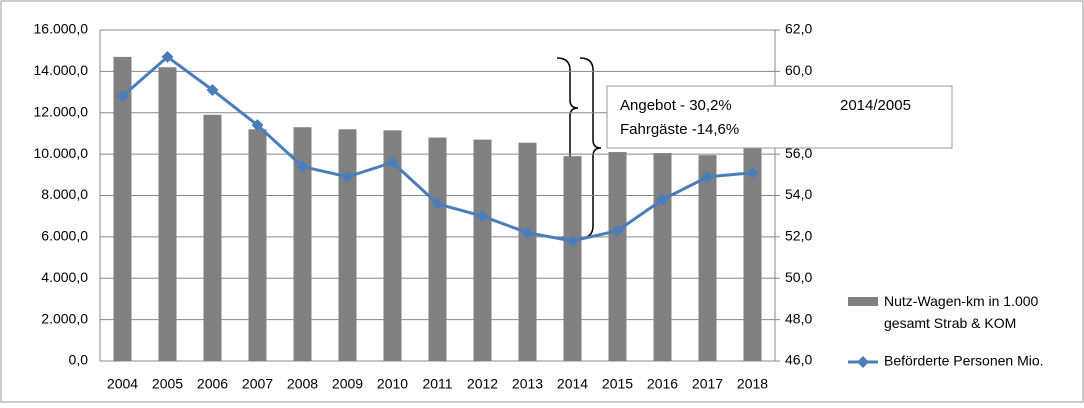 Image resolution: width=1084 pixels, height=408 pixels. What do you see at coordinates (61, 70) in the screenshot?
I see `y-tick-label: 14.000,0` at bounding box center [61, 70].